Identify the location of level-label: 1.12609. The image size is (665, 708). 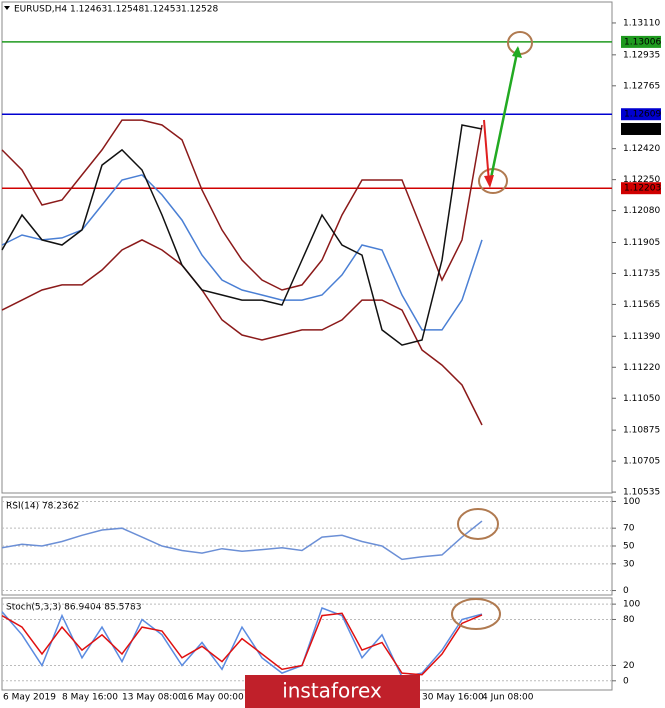
(642, 115).